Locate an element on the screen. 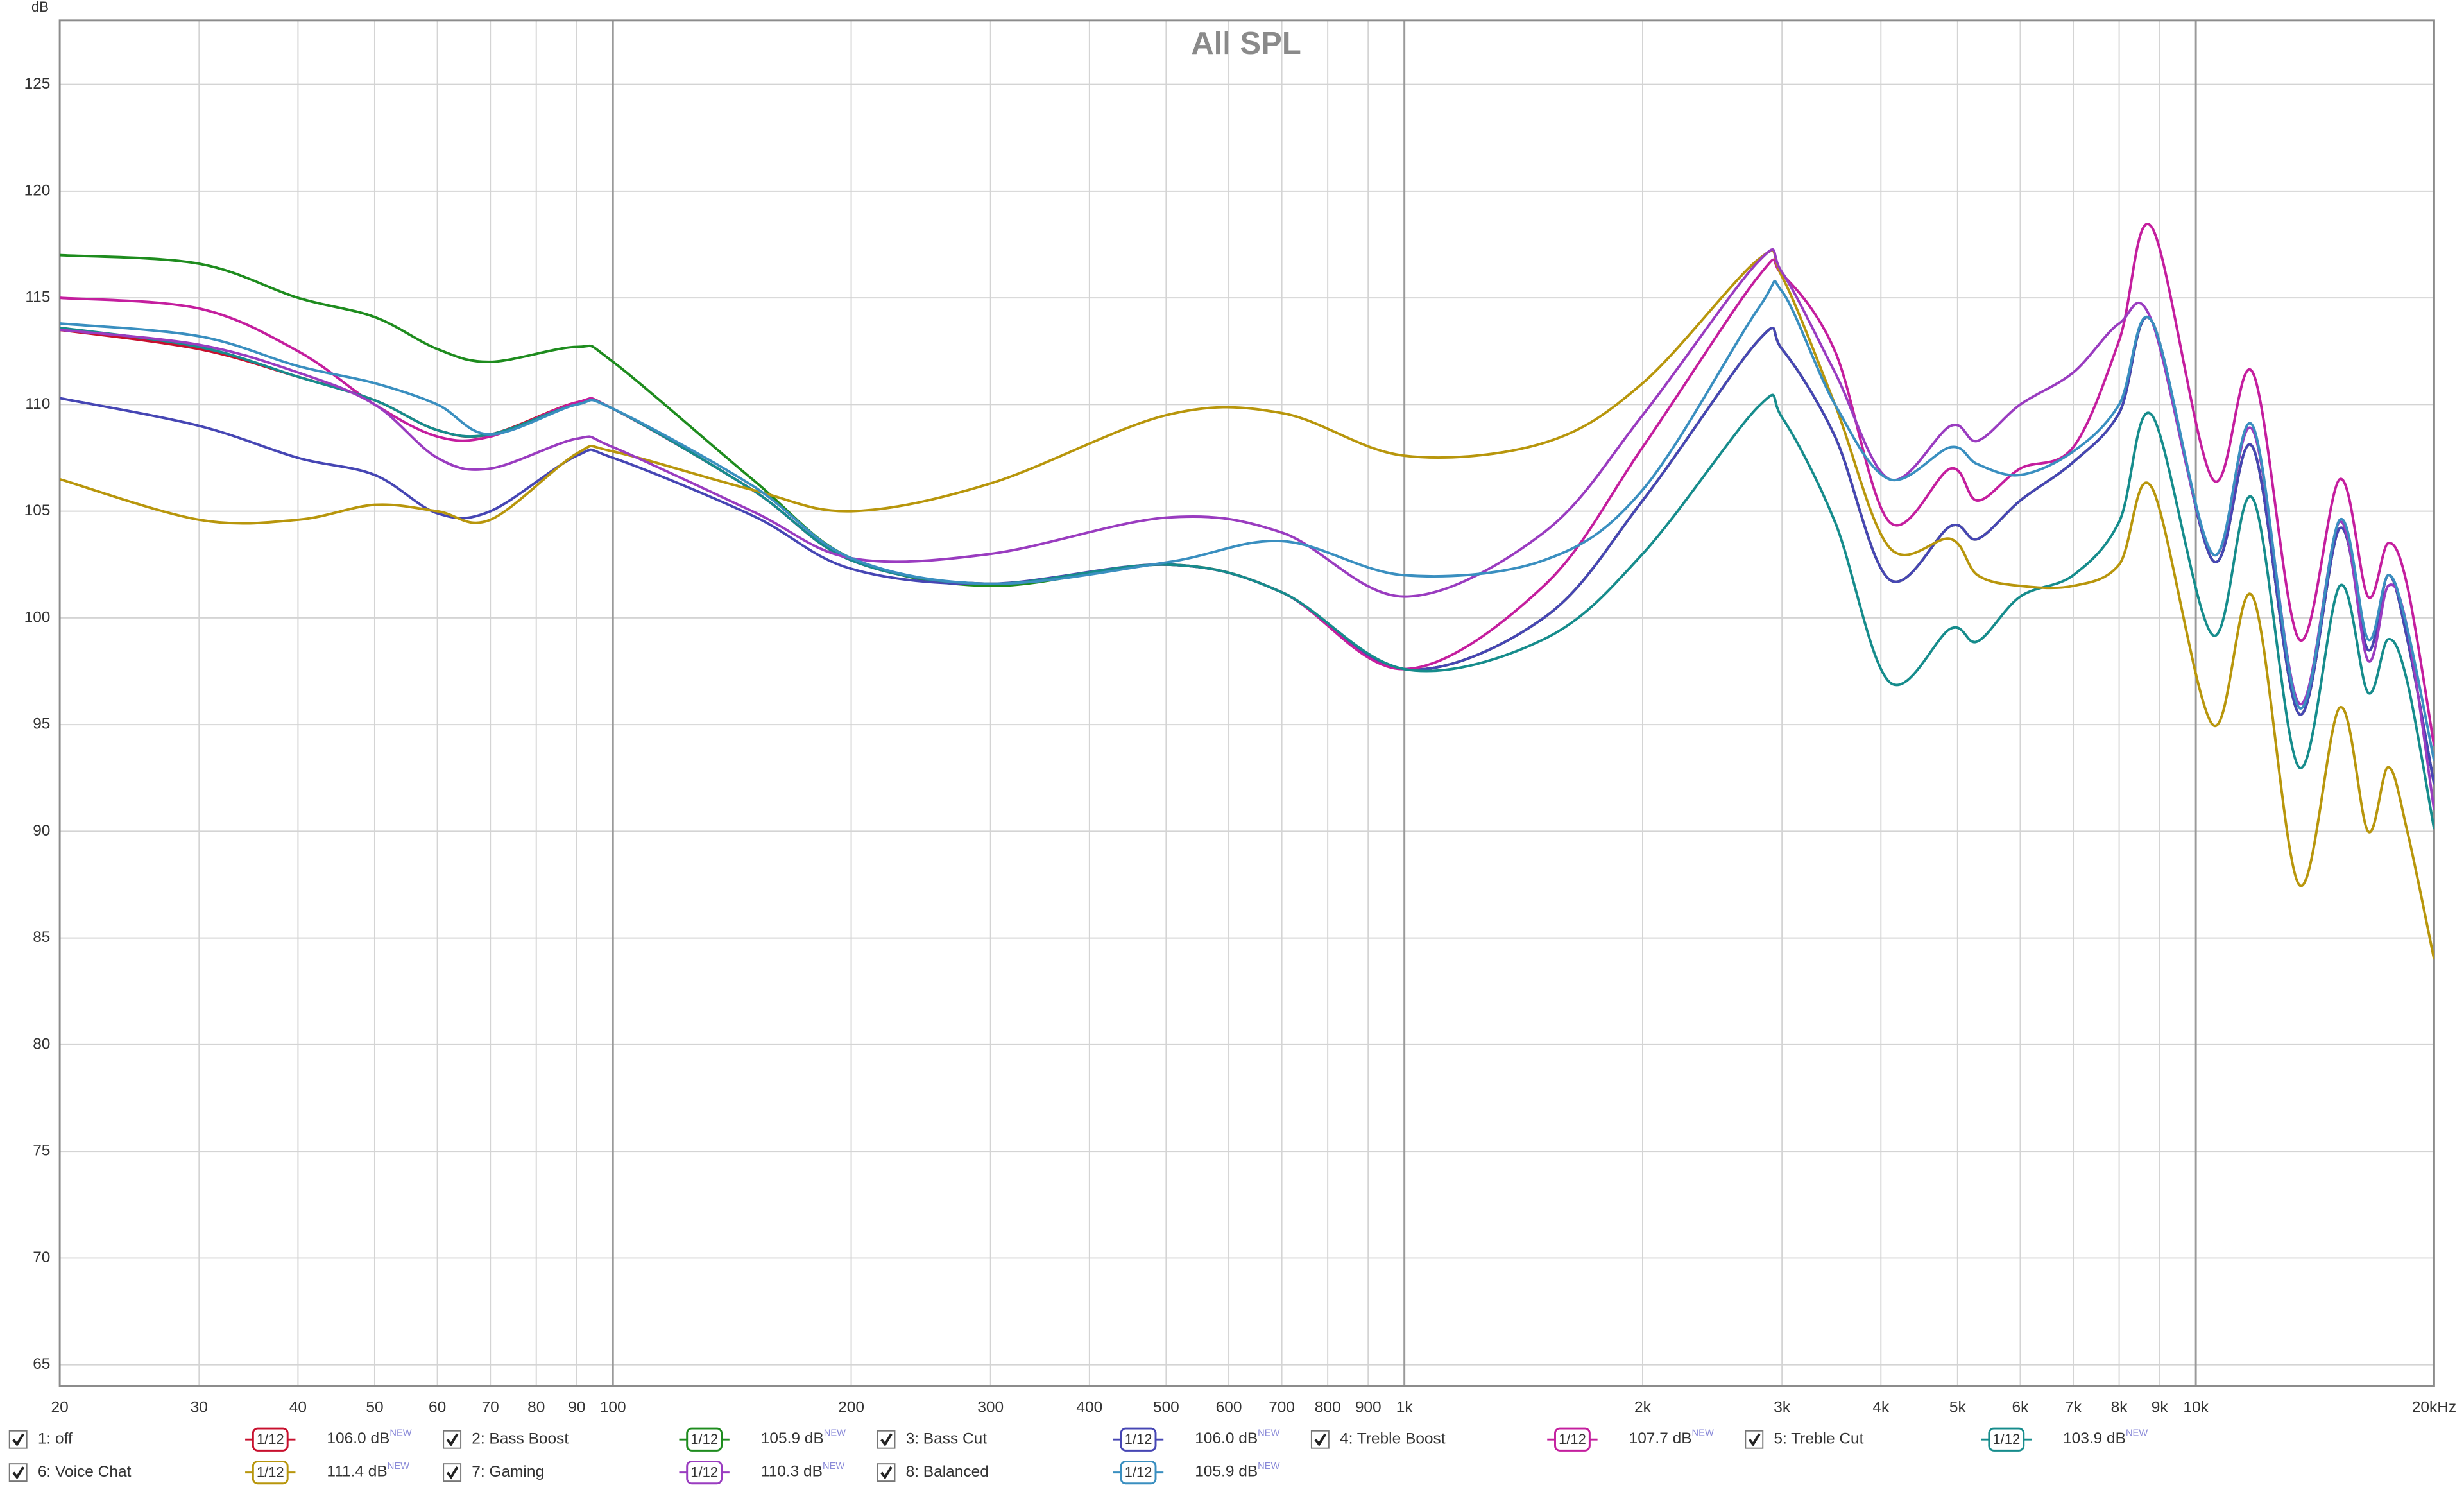 Image resolution: width=2464 pixels, height=1492 pixels. x-tick-label: 300 is located at coordinates (991, 1407).